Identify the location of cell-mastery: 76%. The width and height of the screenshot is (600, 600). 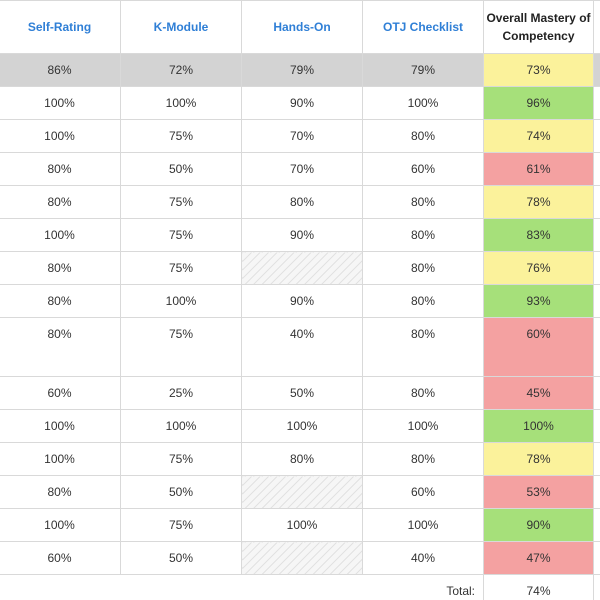
(538, 268).